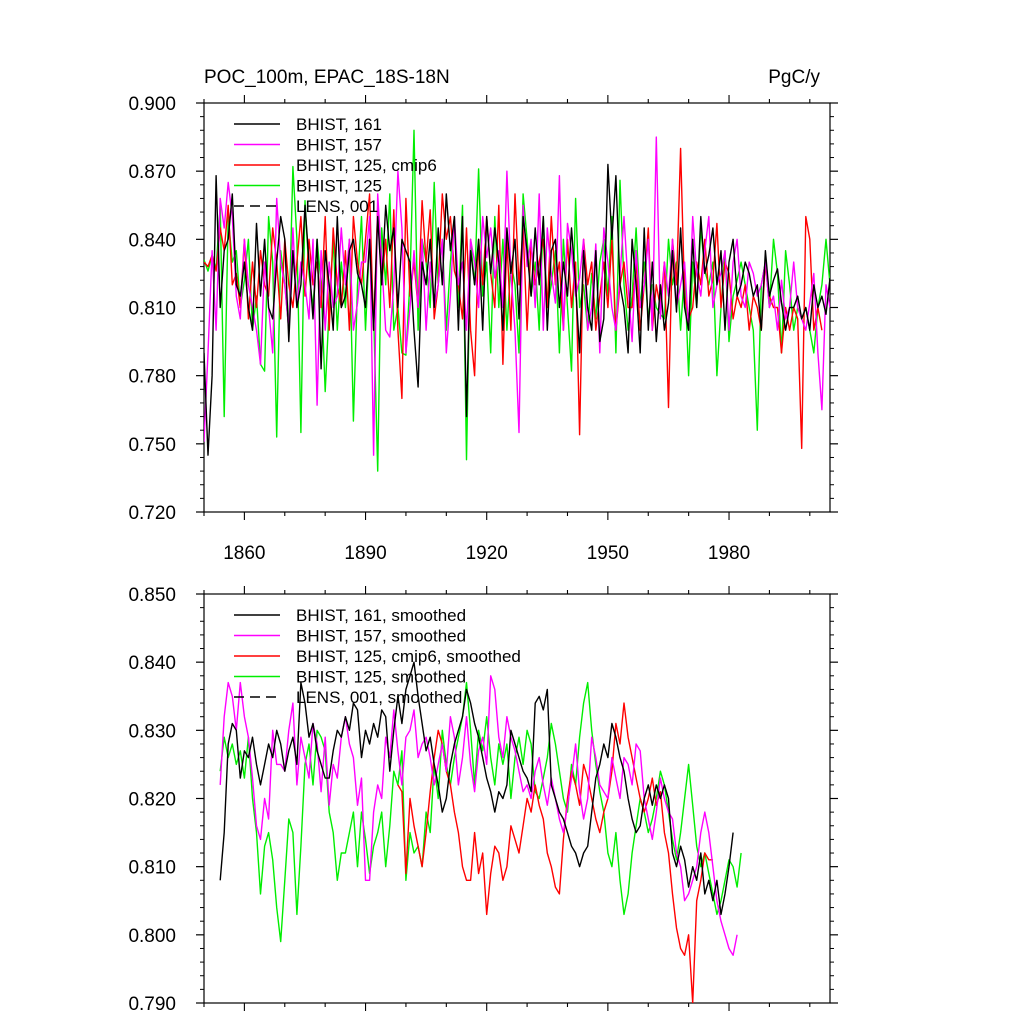 This screenshot has width=1024, height=1024. What do you see at coordinates (381, 636) in the screenshot?
I see `legend-label: BHIST, 157, smoothed` at bounding box center [381, 636].